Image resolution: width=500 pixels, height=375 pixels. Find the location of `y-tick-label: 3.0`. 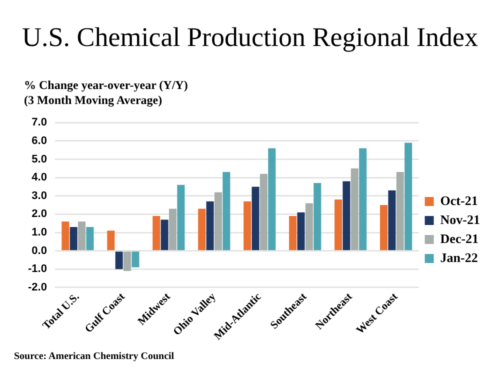

y-tick-label: 3.0 is located at coordinates (39, 196).